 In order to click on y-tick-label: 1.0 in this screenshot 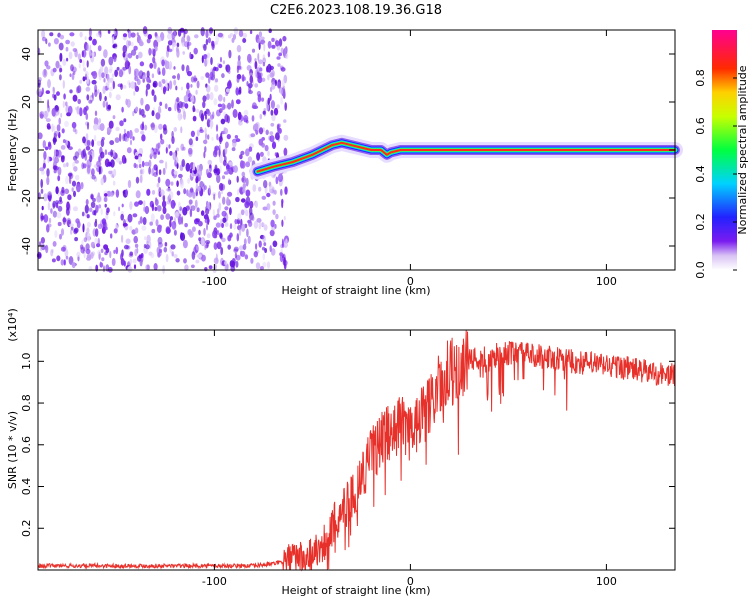, I will do `click(26, 362)`.